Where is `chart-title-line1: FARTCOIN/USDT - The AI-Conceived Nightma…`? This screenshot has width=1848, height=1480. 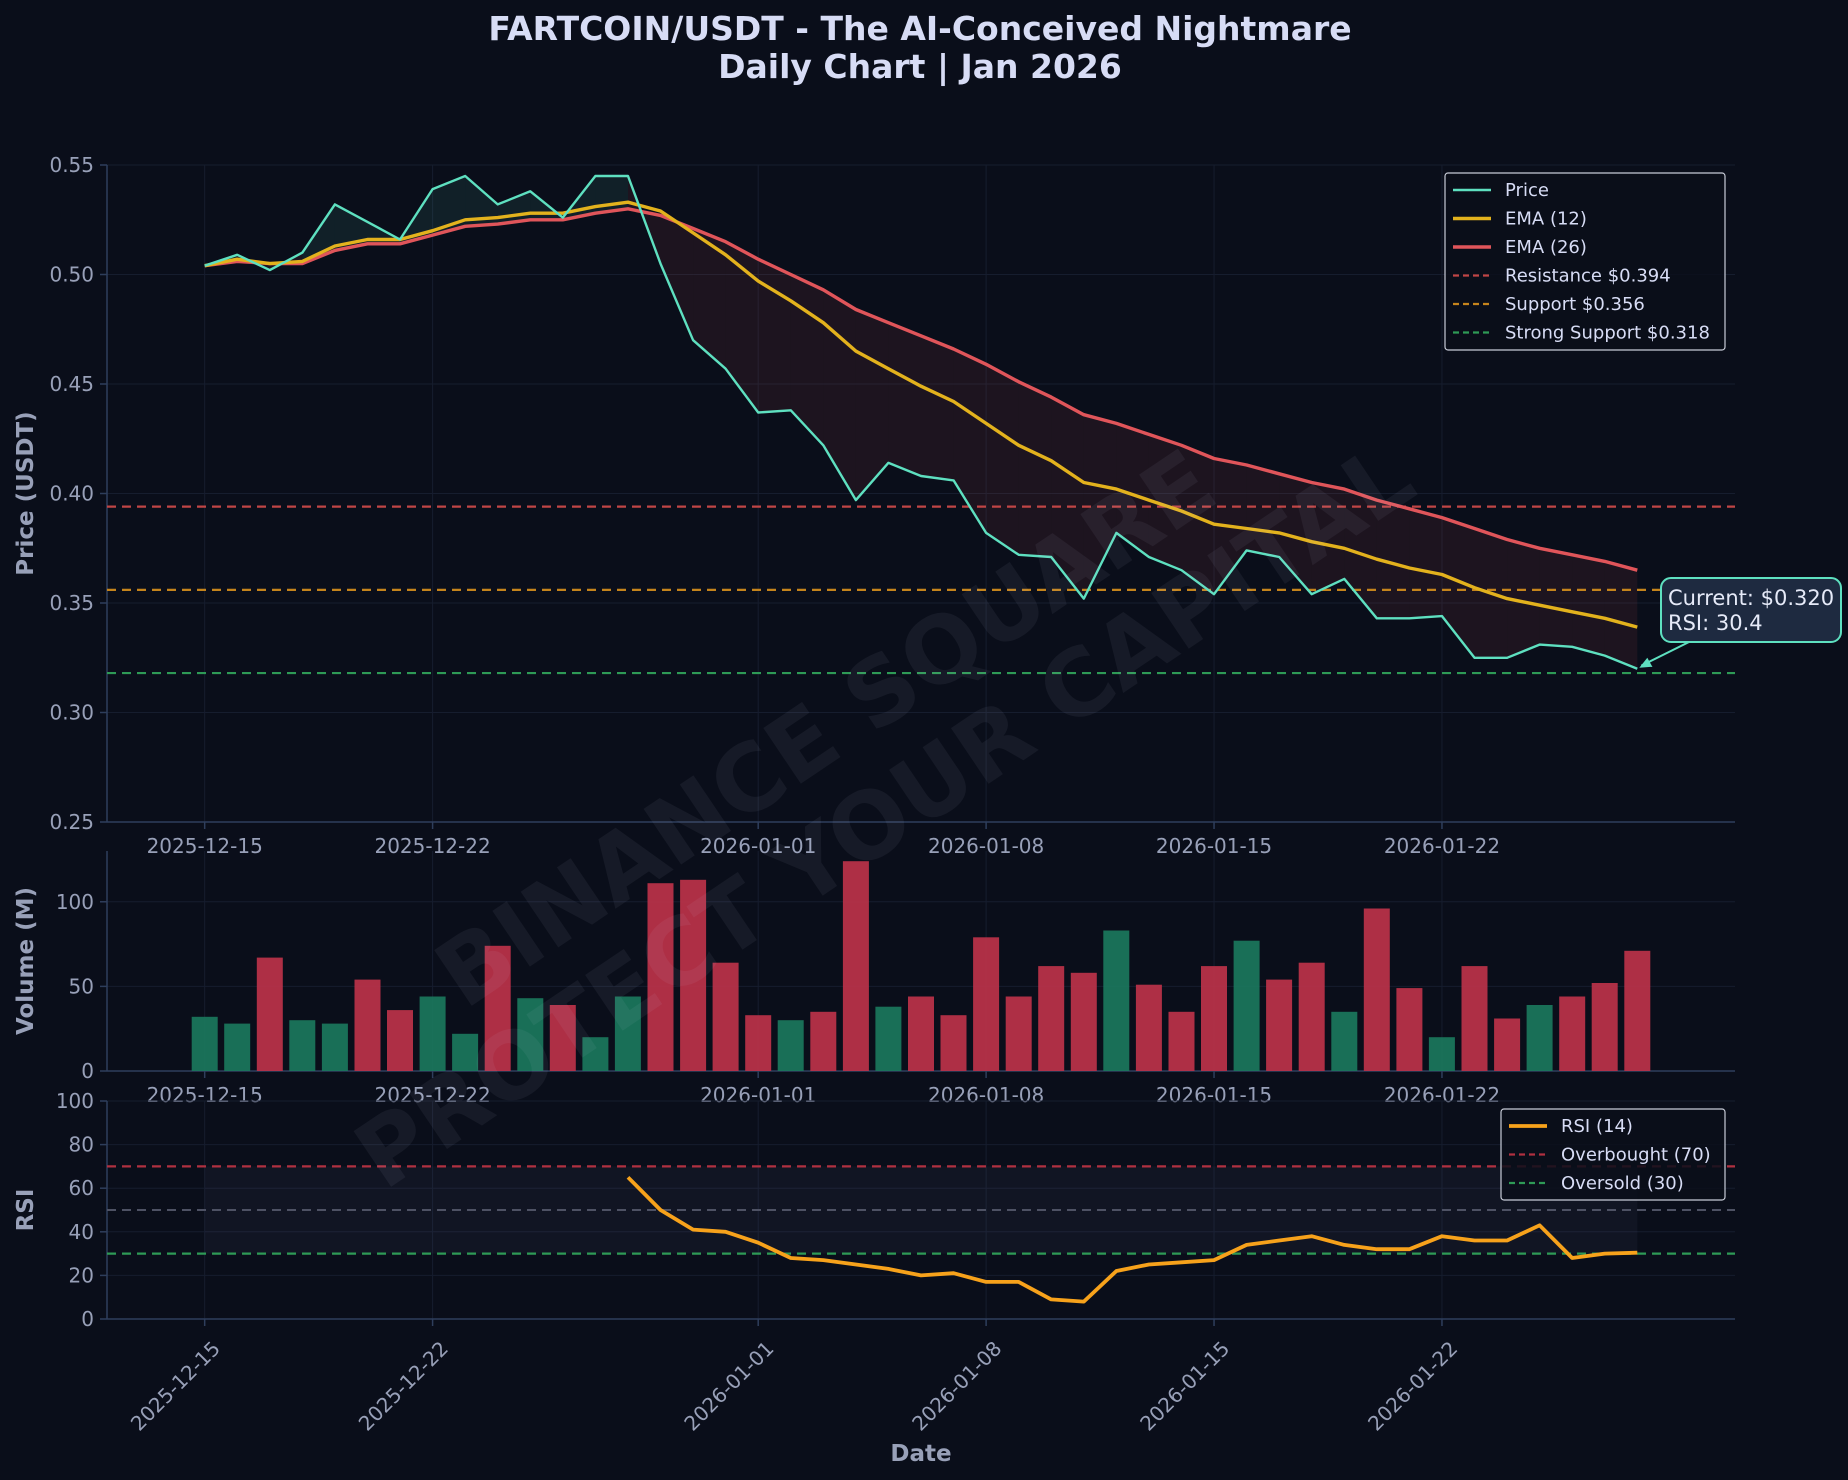 chart-title-line1: FARTCOIN/USDT - The AI-Conceived Nightma… is located at coordinates (919, 28).